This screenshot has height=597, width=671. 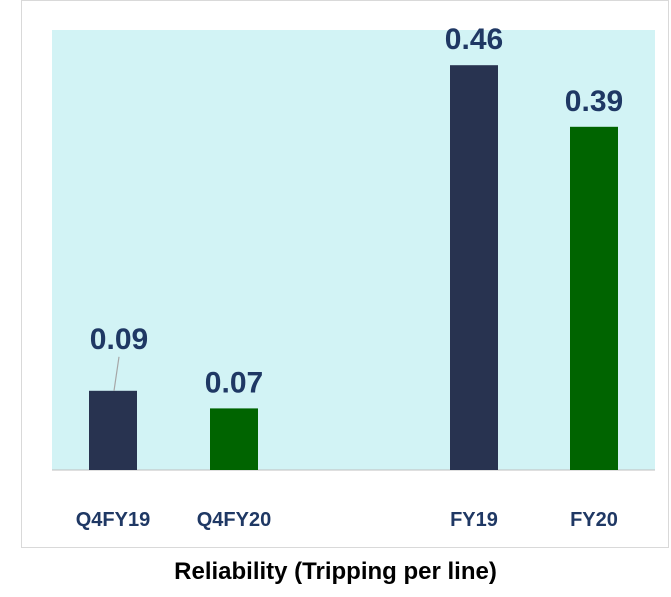 I want to click on tick-label-fy19: FY19, so click(x=474, y=520).